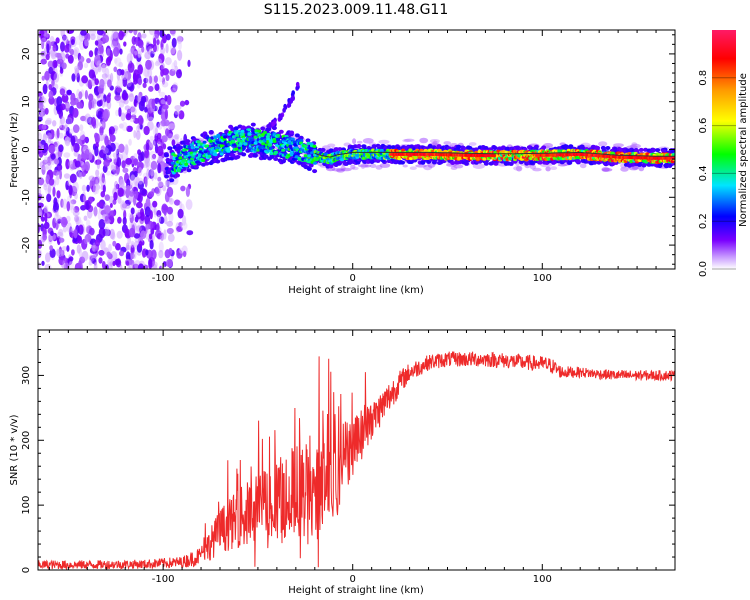 The height and width of the screenshot is (600, 750). Describe the element at coordinates (703, 173) in the screenshot. I see `colorbar-tick-label: 0.4` at that location.